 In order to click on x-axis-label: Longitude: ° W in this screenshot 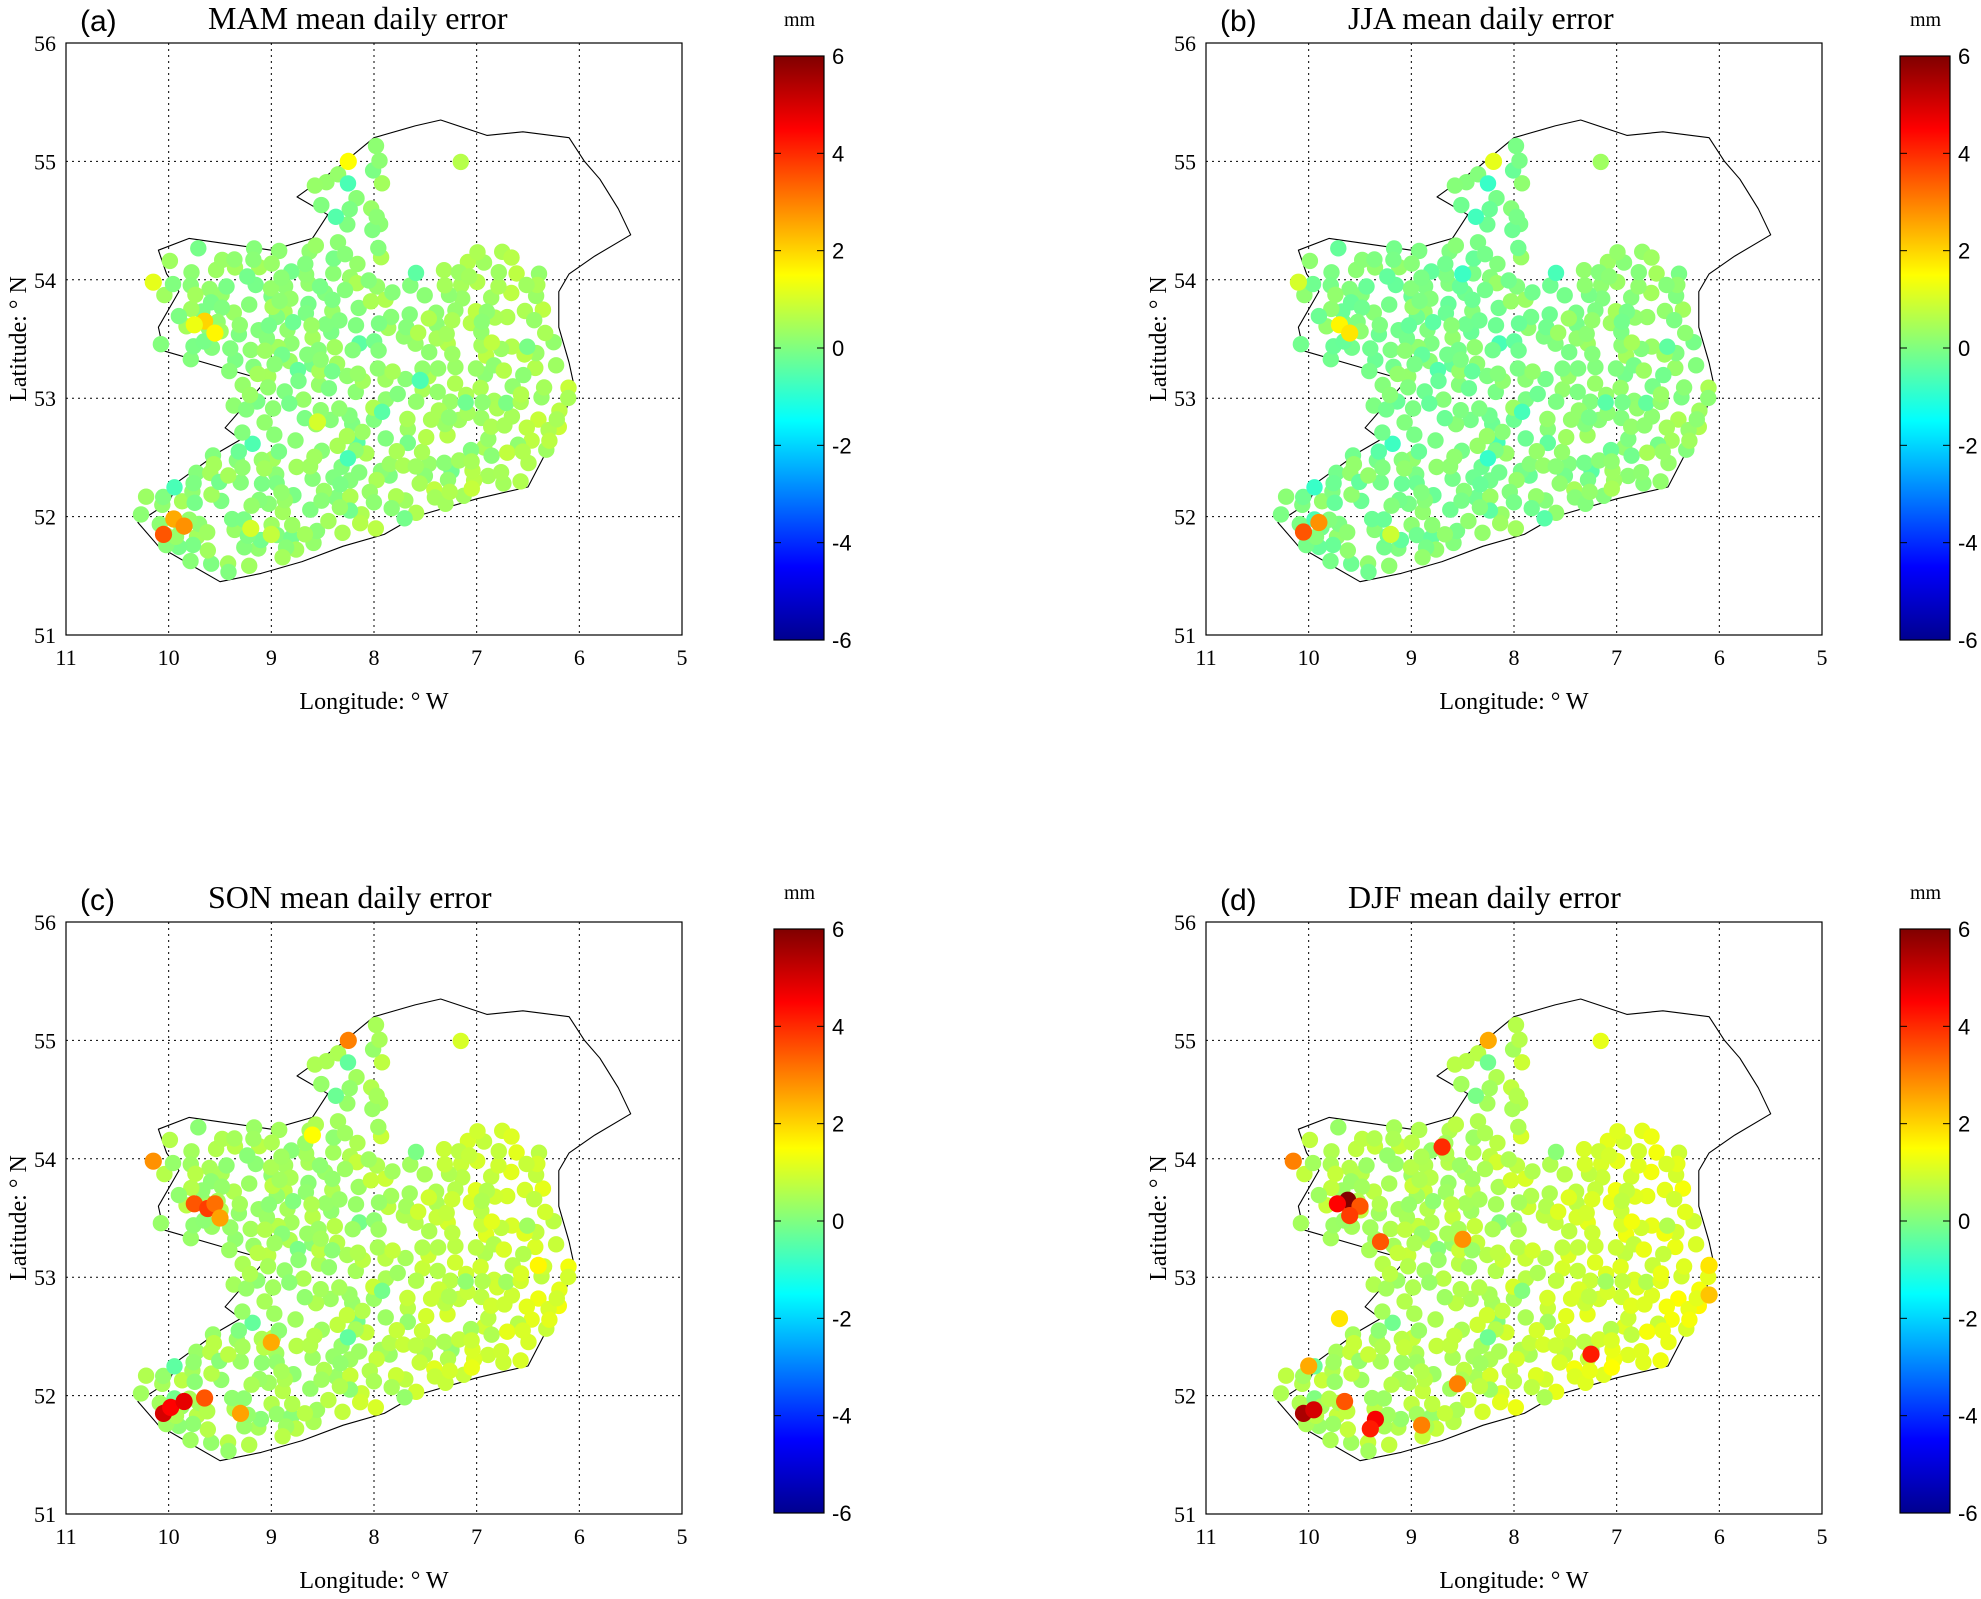, I will do `click(1513, 702)`.